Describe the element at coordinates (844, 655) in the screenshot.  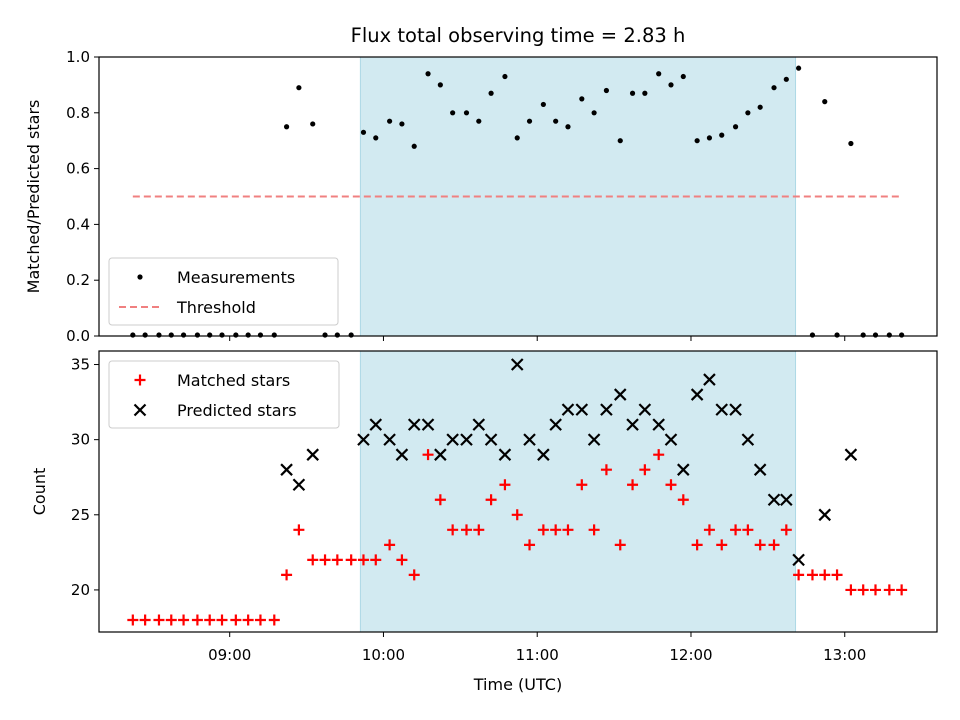
I see `x-tick-label: 13:00` at that location.